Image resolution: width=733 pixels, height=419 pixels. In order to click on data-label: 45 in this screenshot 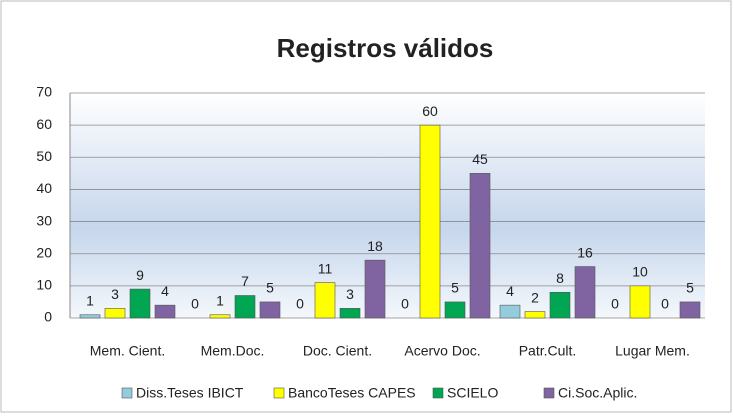, I will do `click(480, 159)`.